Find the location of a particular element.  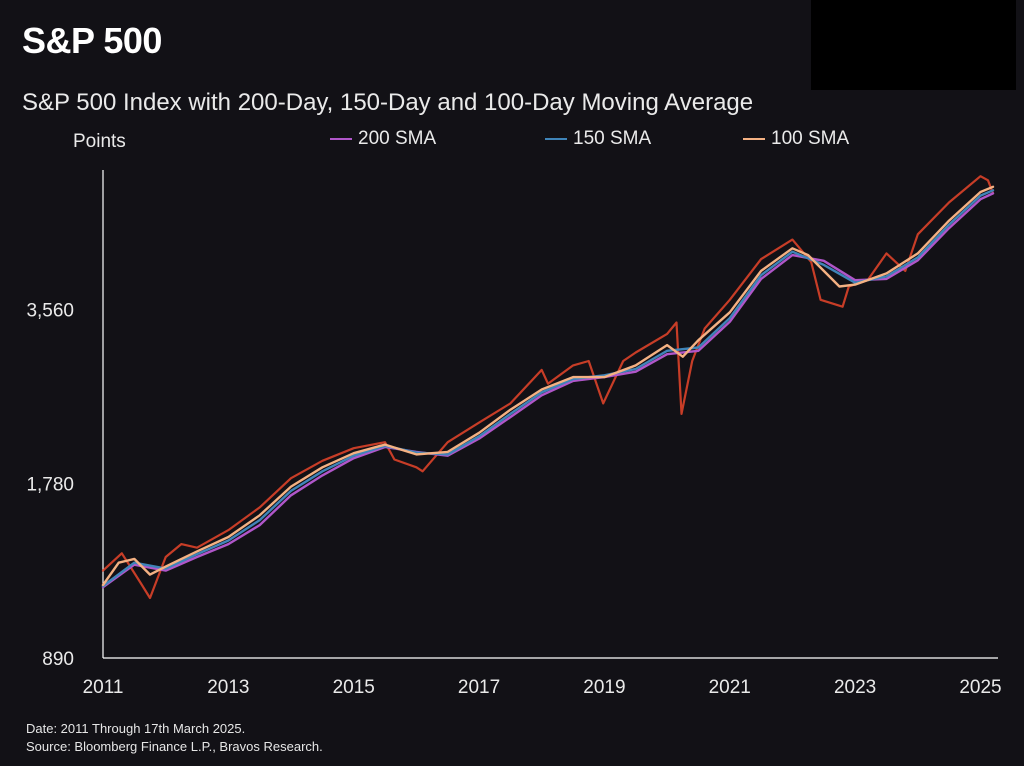

legend-label-200-sma: 200 SMA is located at coordinates (397, 138).